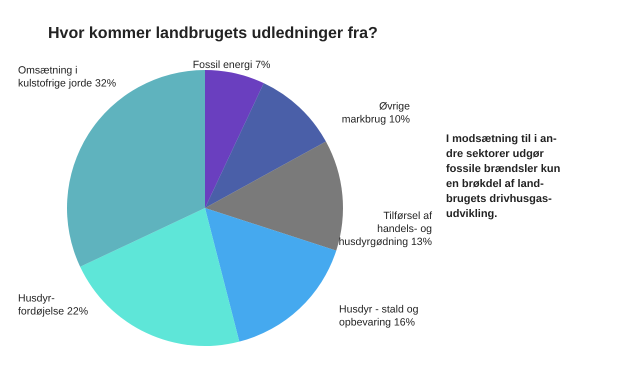 The height and width of the screenshot is (366, 640). Describe the element at coordinates (53, 305) in the screenshot. I see `slice-label: Husdyr- fordøjelse 22%` at that location.